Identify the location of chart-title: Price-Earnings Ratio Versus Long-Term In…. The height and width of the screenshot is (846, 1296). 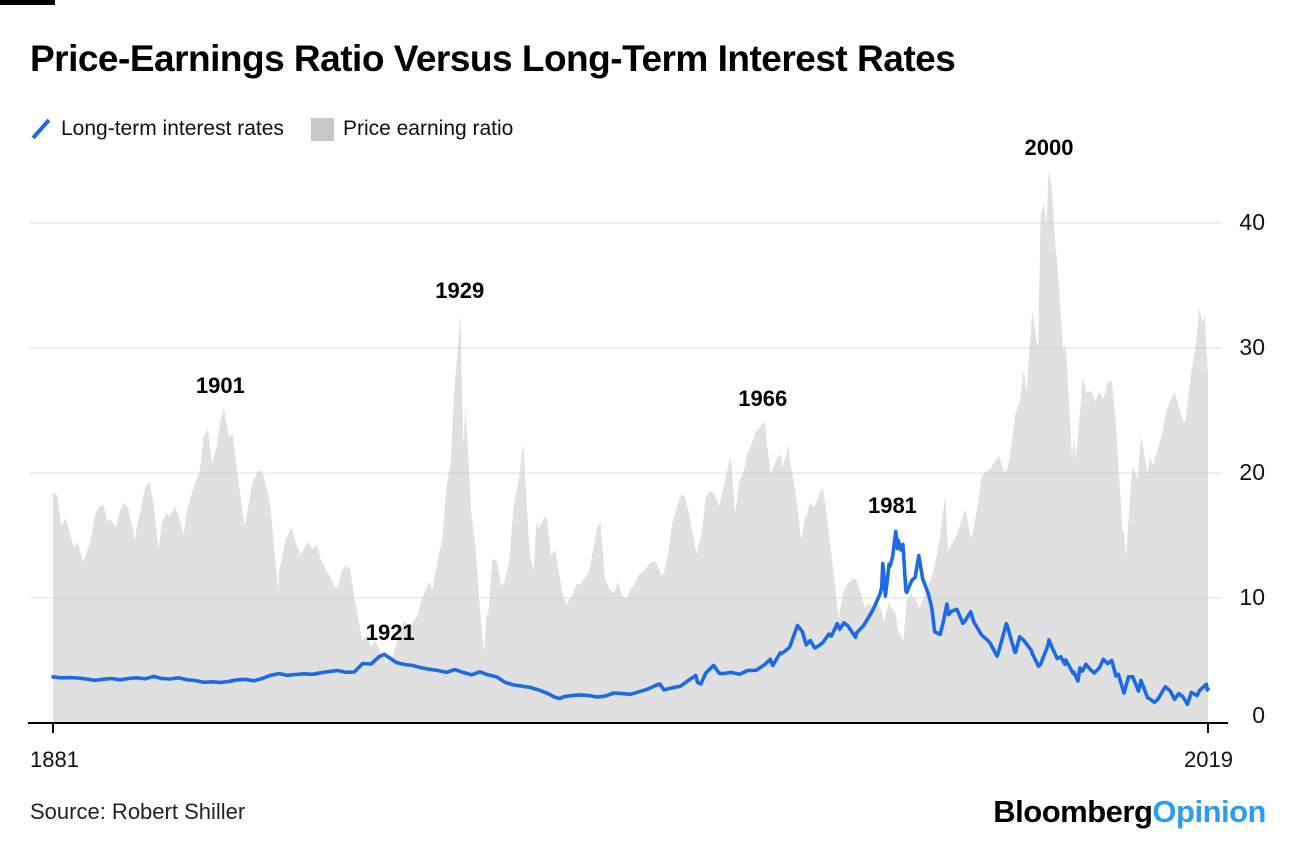
(493, 58).